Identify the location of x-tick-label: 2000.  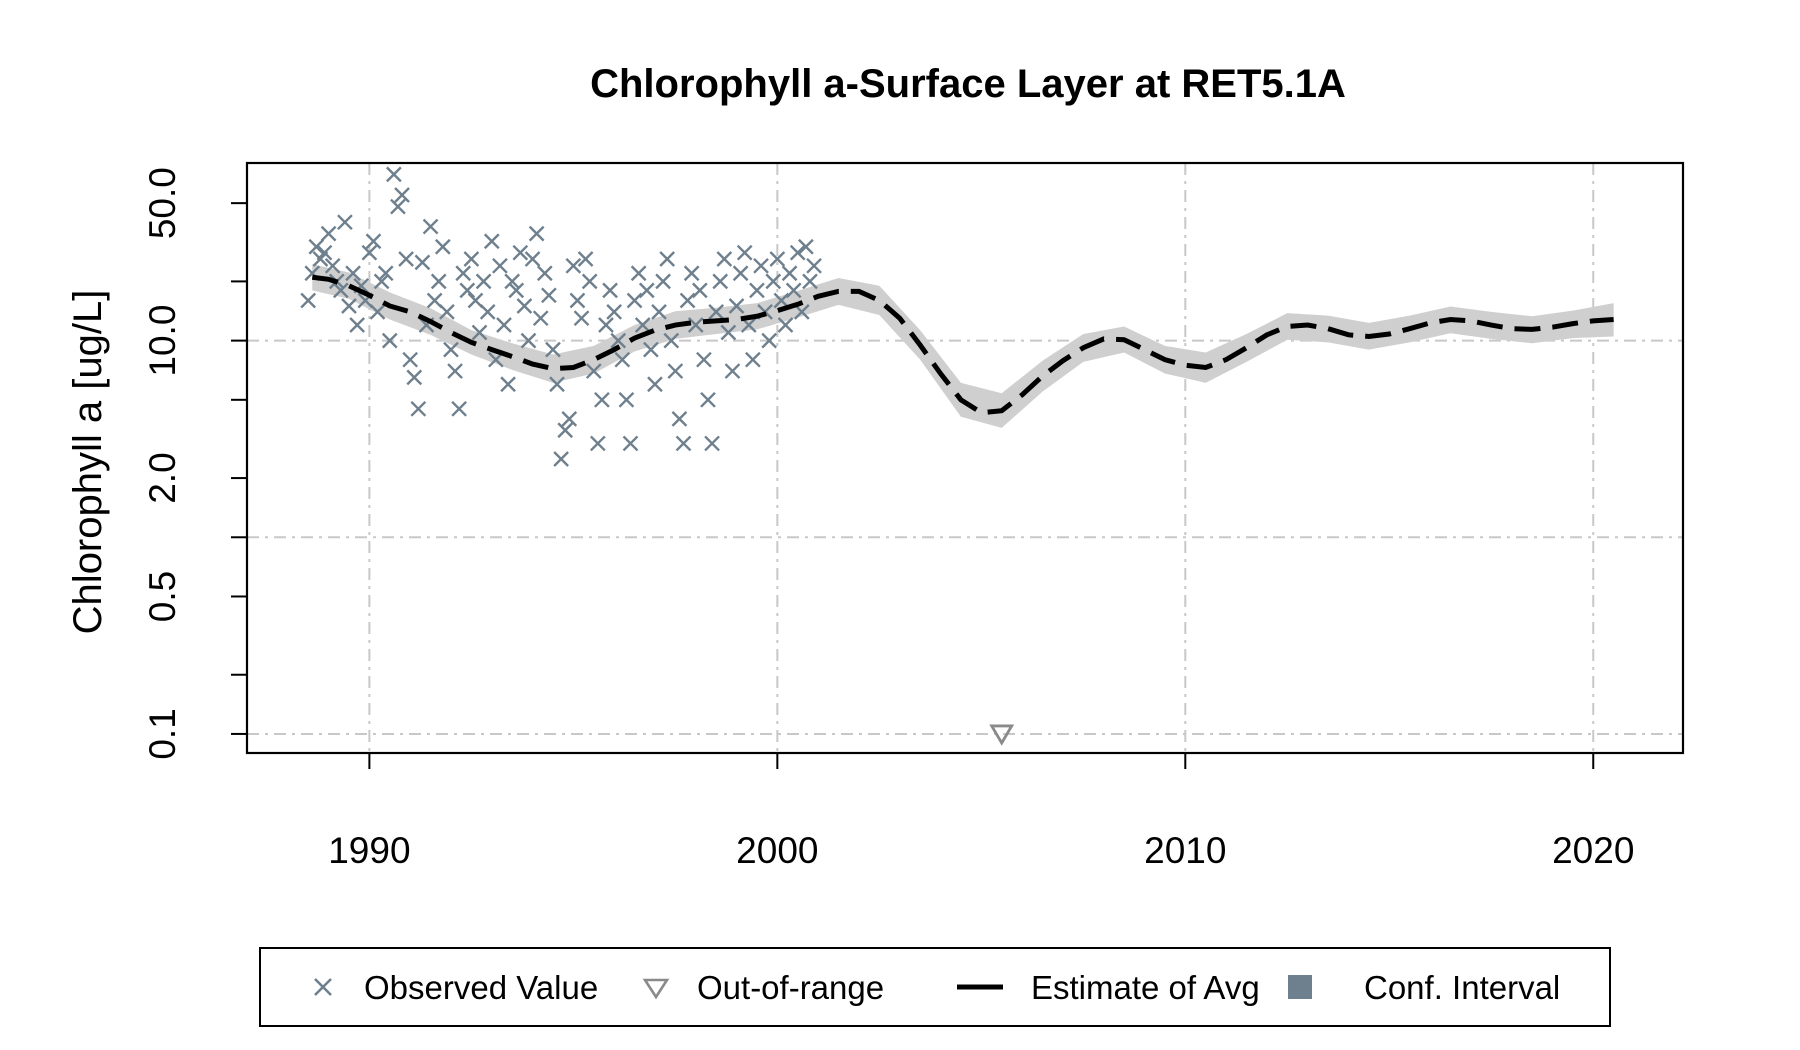
(777, 850).